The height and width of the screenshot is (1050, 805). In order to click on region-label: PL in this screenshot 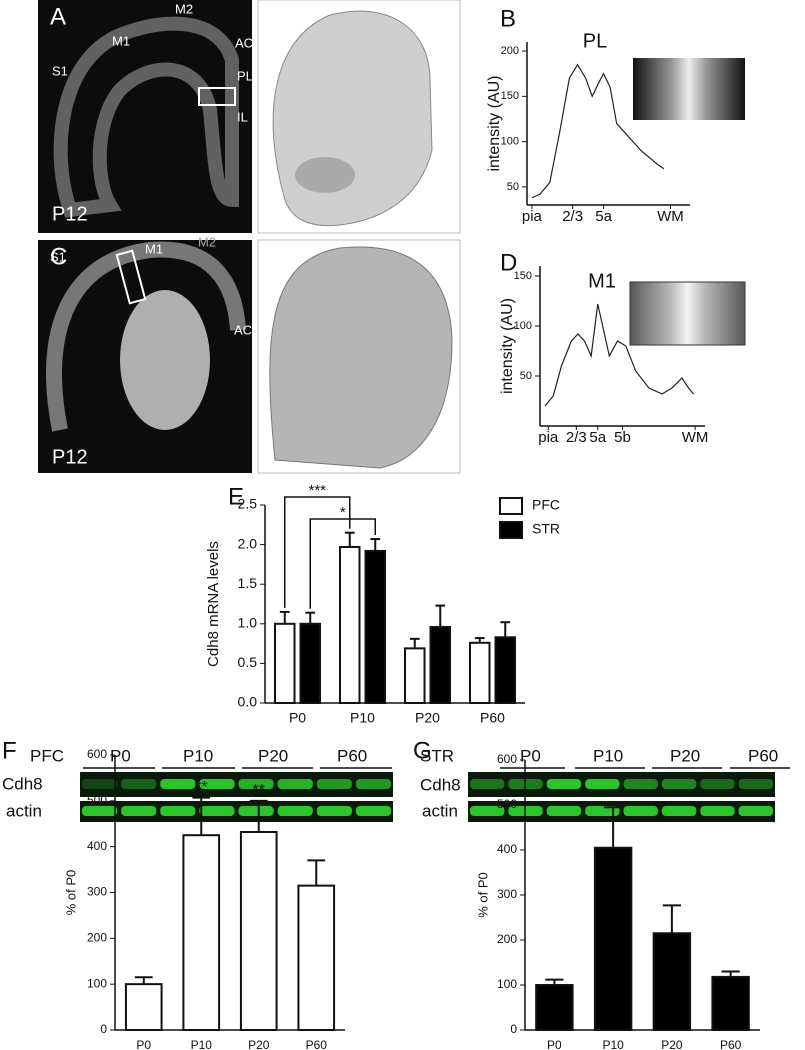, I will do `click(245, 75)`.